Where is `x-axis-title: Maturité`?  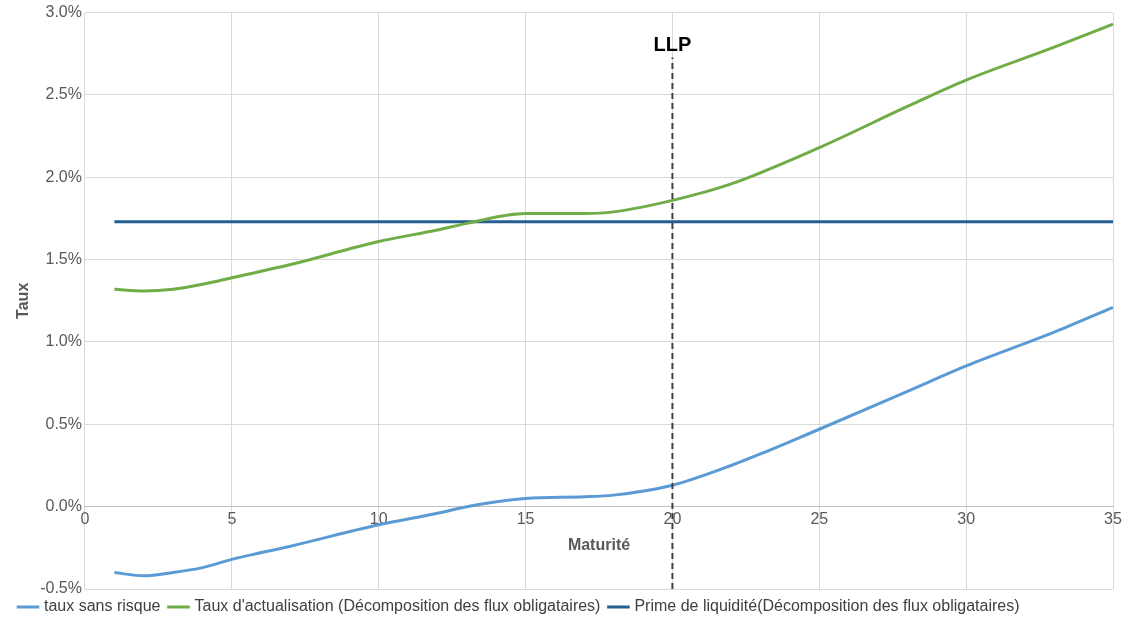 x-axis-title: Maturité is located at coordinates (599, 544).